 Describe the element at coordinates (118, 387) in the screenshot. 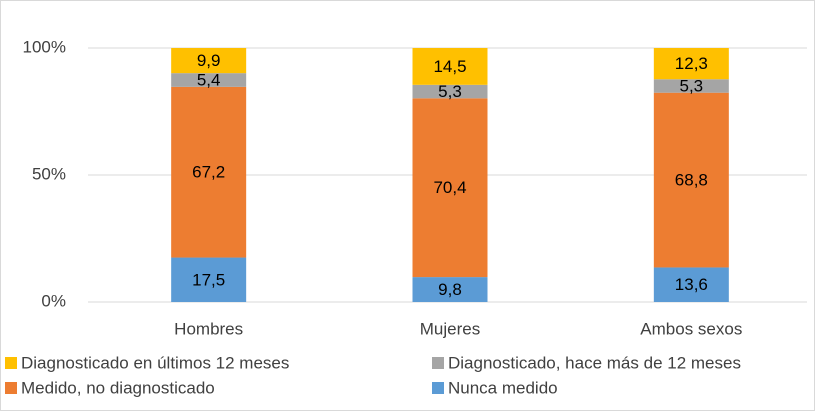

I see `legend-label: Medido, no diagnosticado` at that location.